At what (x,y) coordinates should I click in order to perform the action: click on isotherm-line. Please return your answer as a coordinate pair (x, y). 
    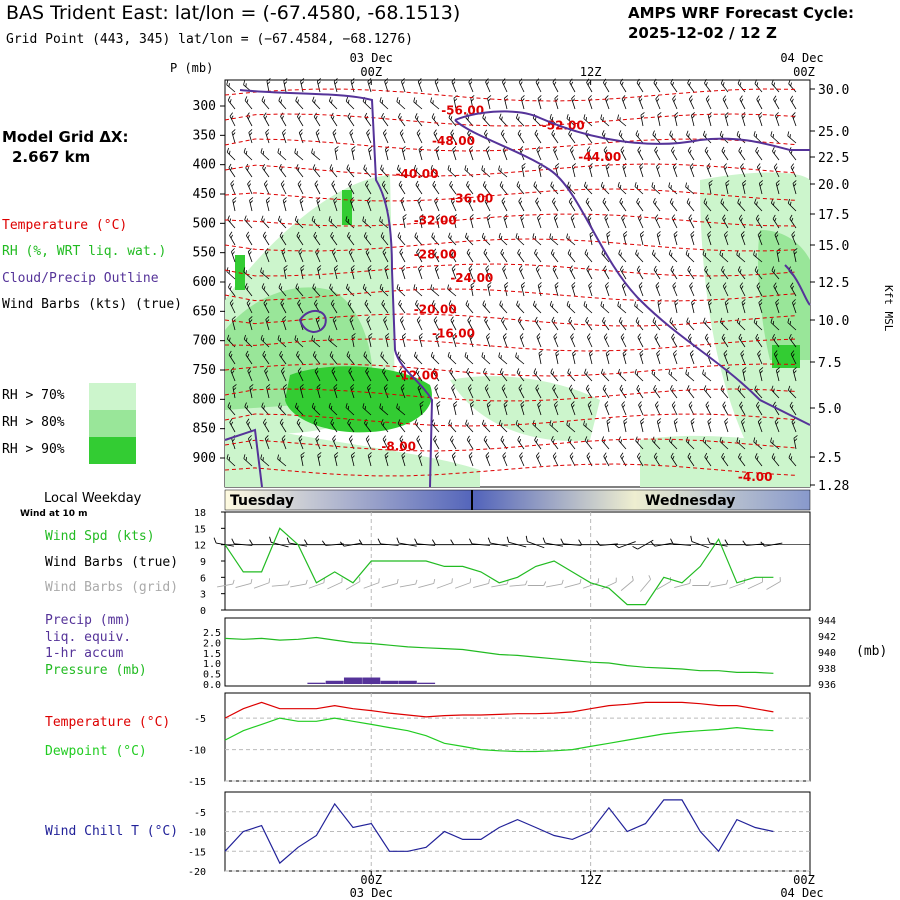
    Looking at the image, I should click on (510, 120).